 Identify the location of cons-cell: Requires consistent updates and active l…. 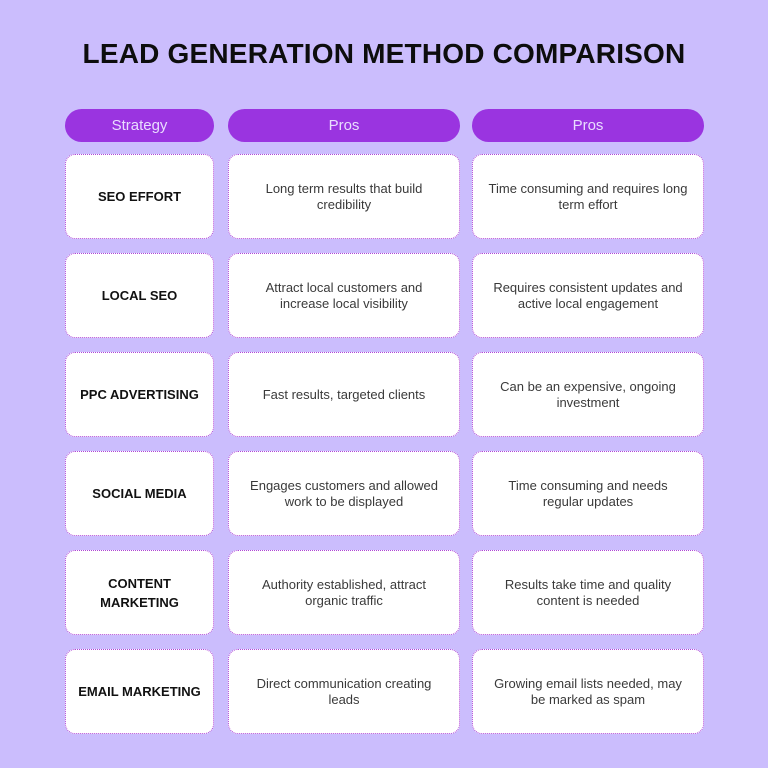
(588, 295).